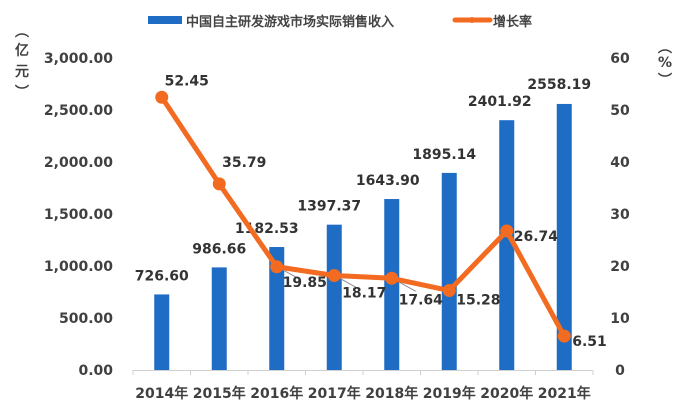 The image size is (680, 416). What do you see at coordinates (21, 92) in the screenshot?
I see `left-unit-char: ︶` at bounding box center [21, 92].